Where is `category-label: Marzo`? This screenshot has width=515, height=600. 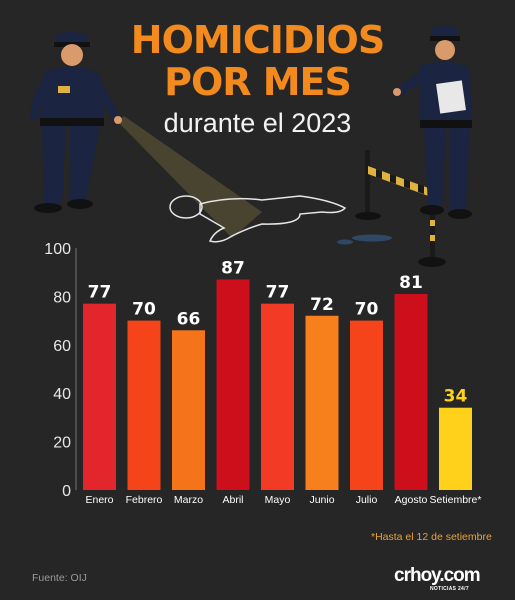 category-label: Marzo is located at coordinates (188, 500).